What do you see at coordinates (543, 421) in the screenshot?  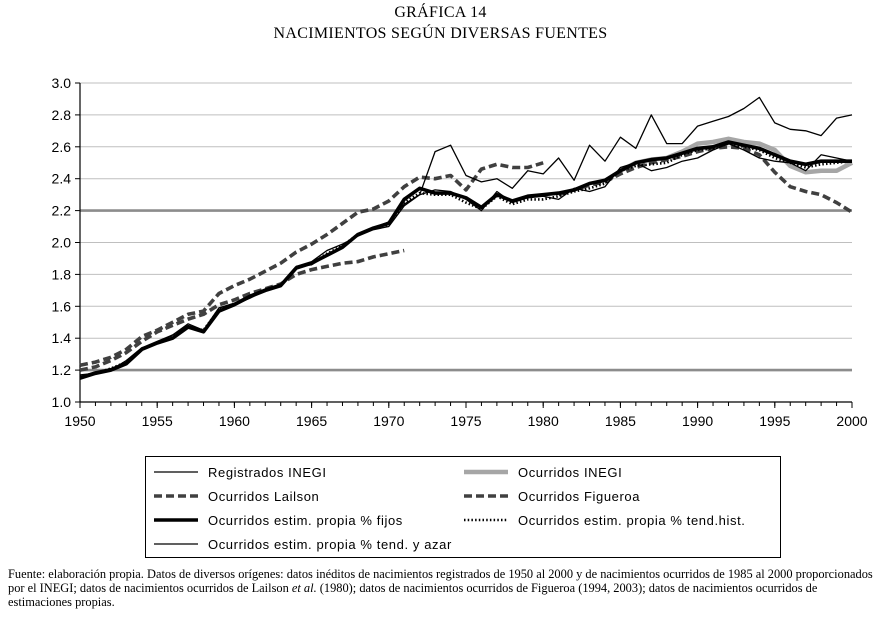 I see `x-tick-label: 1980` at bounding box center [543, 421].